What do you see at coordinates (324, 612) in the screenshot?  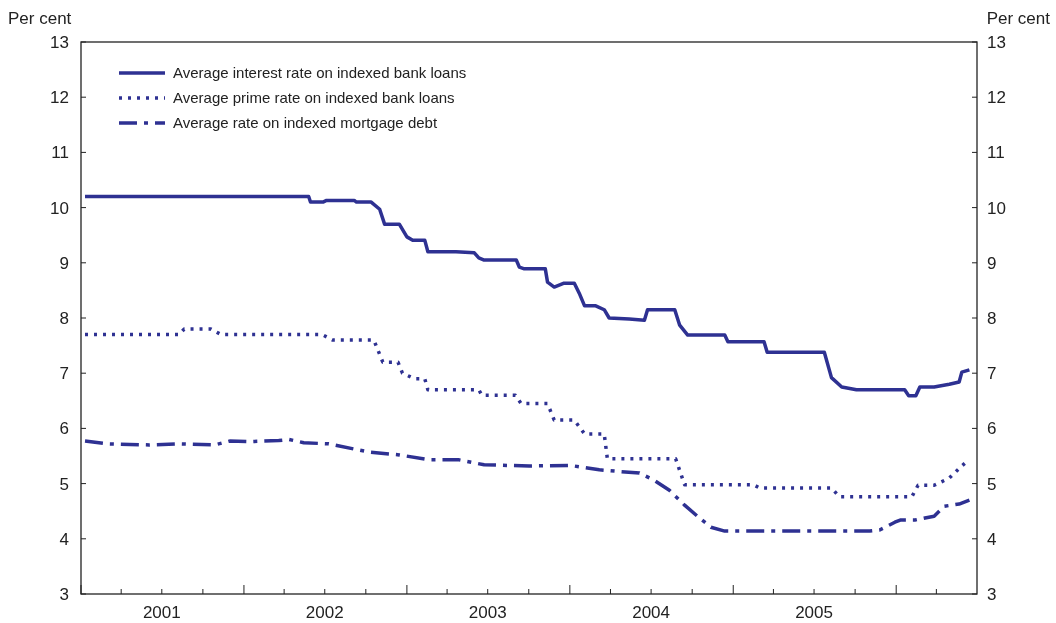 I see `x-tick-label: 2002` at bounding box center [324, 612].